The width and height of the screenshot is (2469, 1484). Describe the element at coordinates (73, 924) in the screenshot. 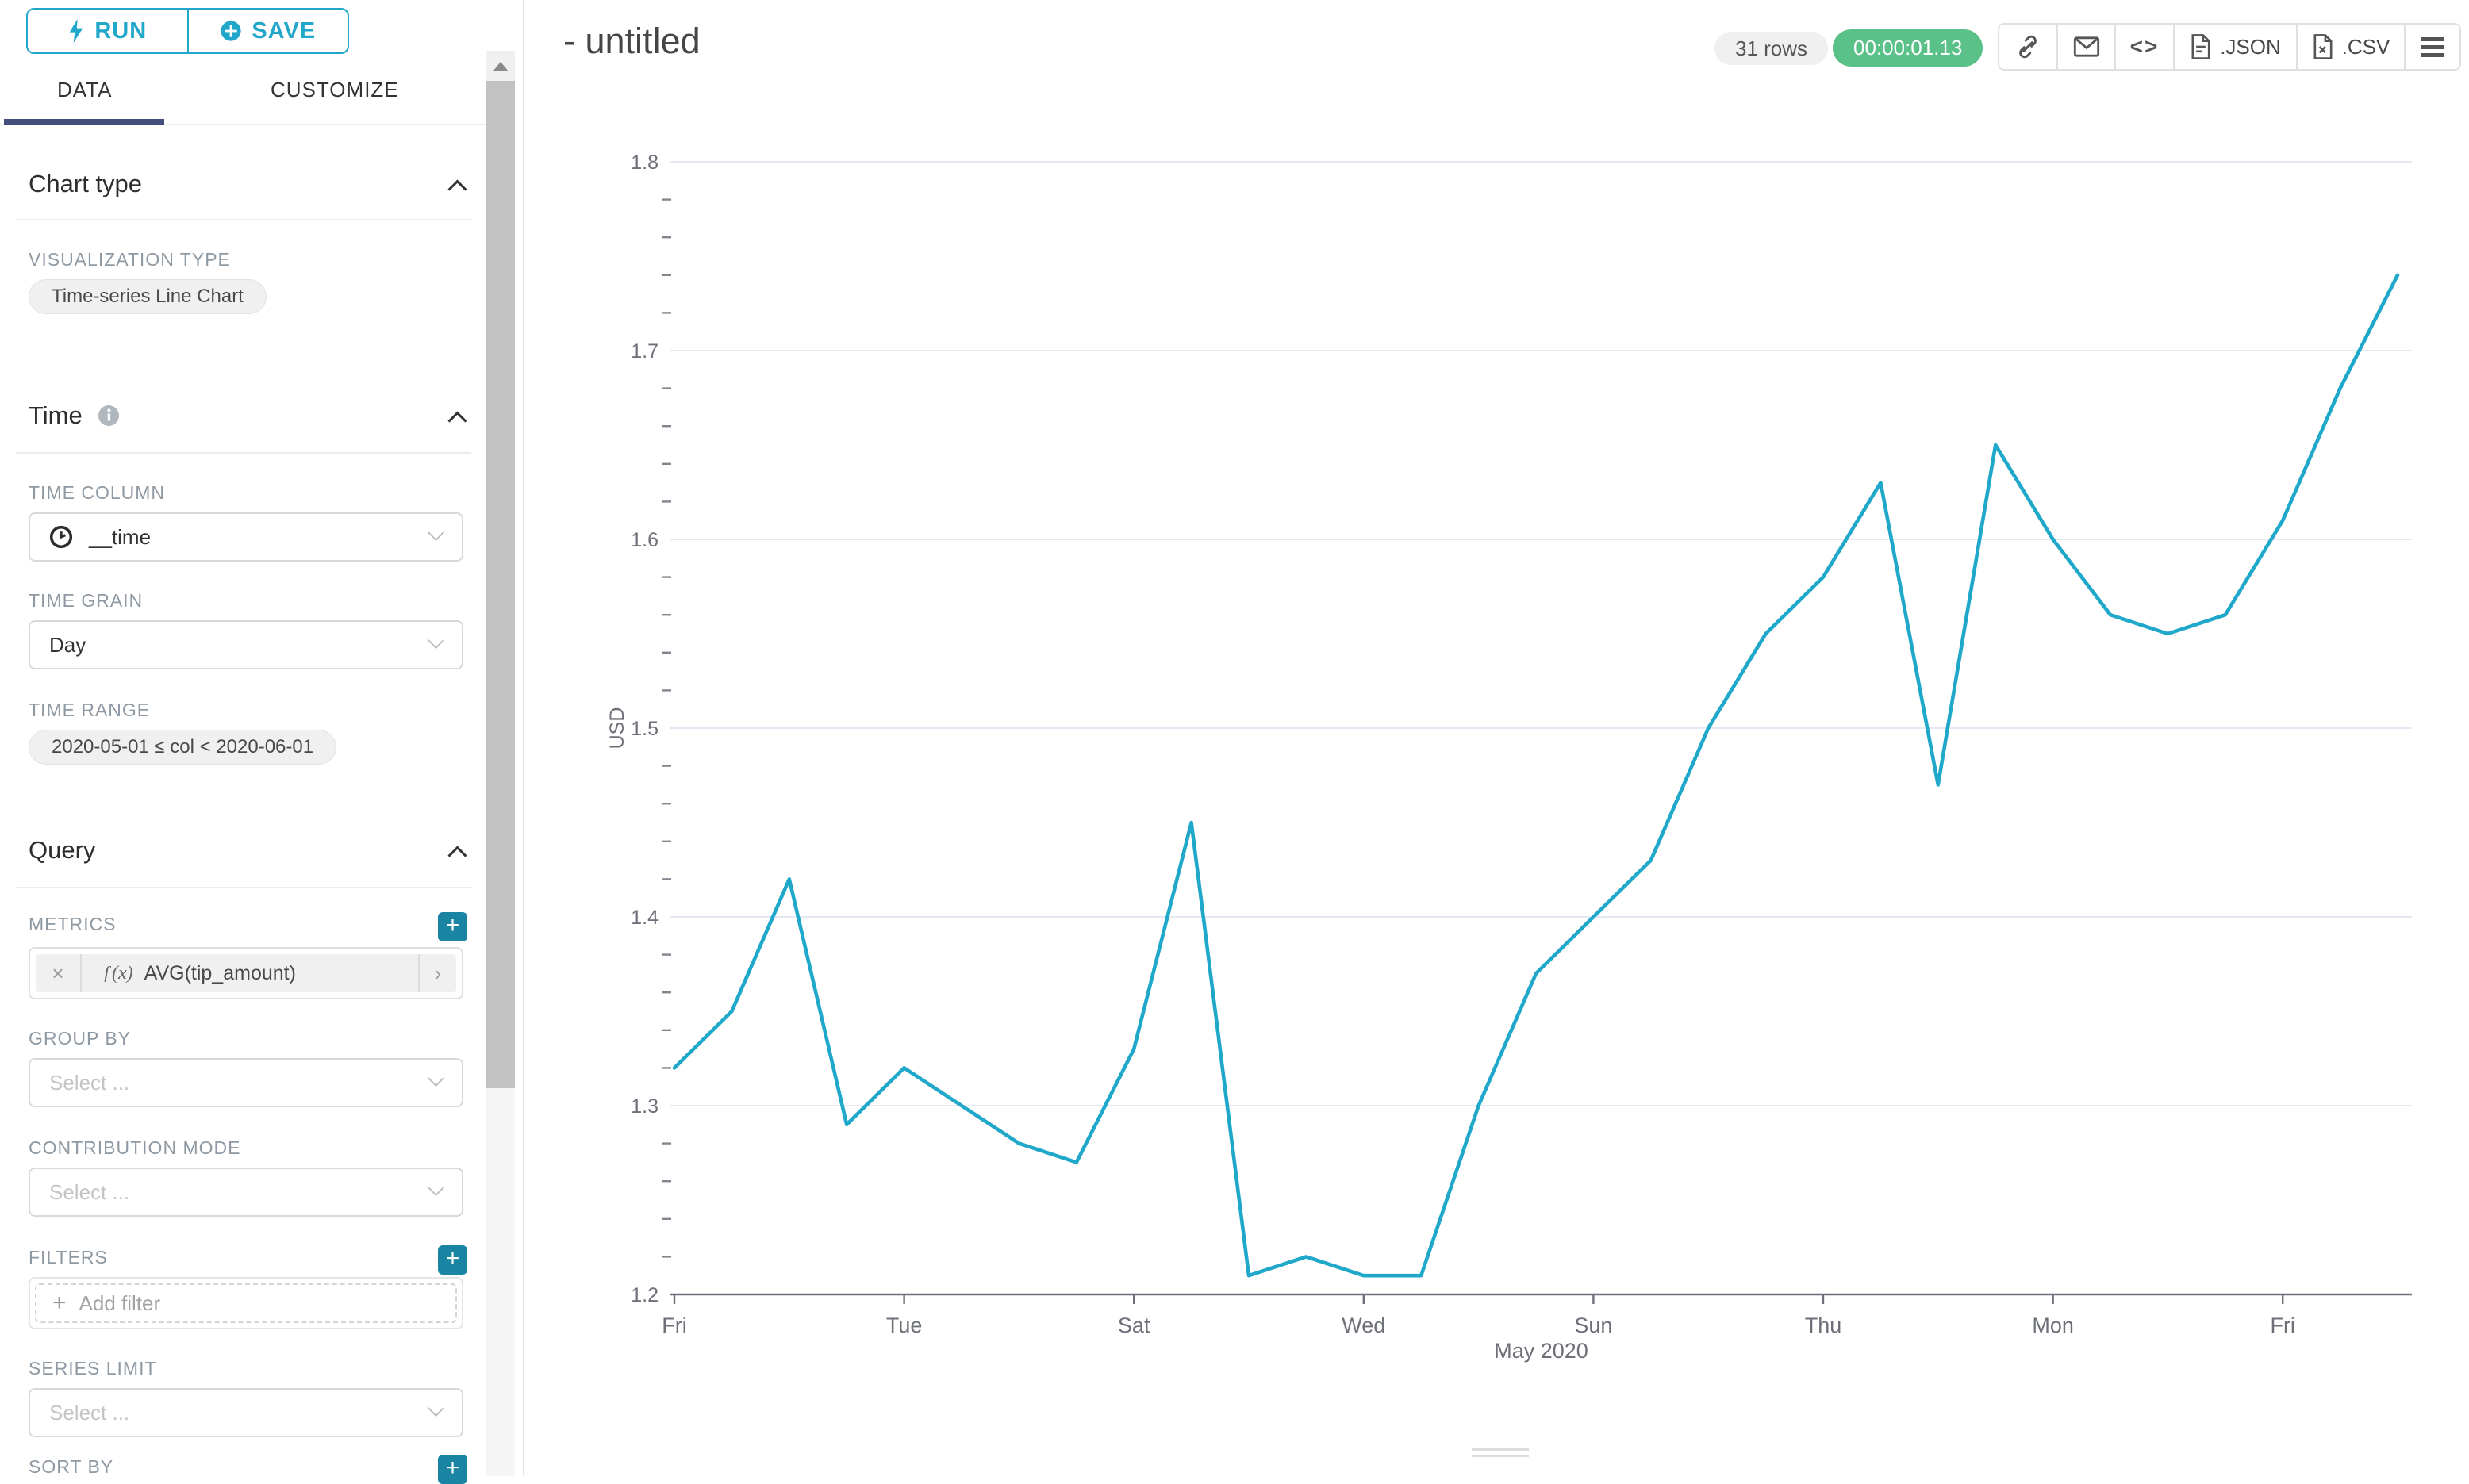

I see `metrics-label: METRICS` at that location.